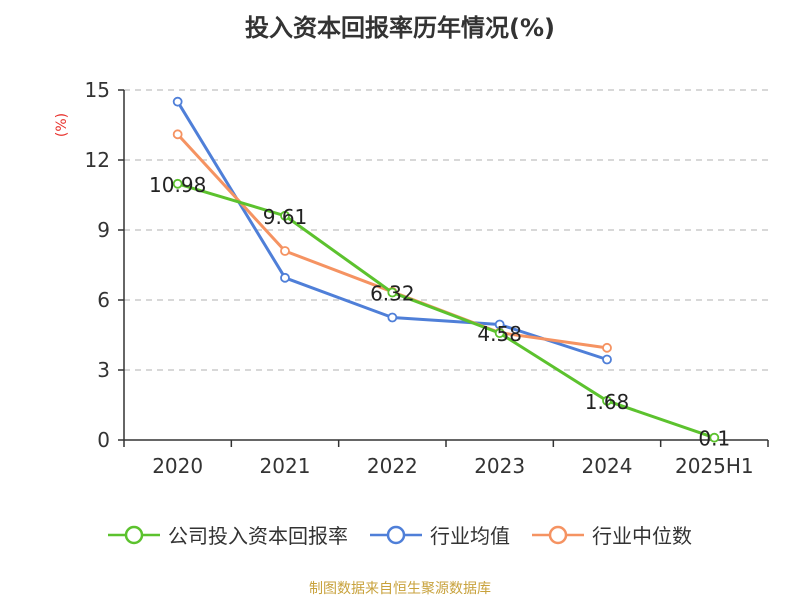  Describe the element at coordinates (400, 589) in the screenshot. I see `source-note: 制图数据来自恒生聚源数据库` at that location.